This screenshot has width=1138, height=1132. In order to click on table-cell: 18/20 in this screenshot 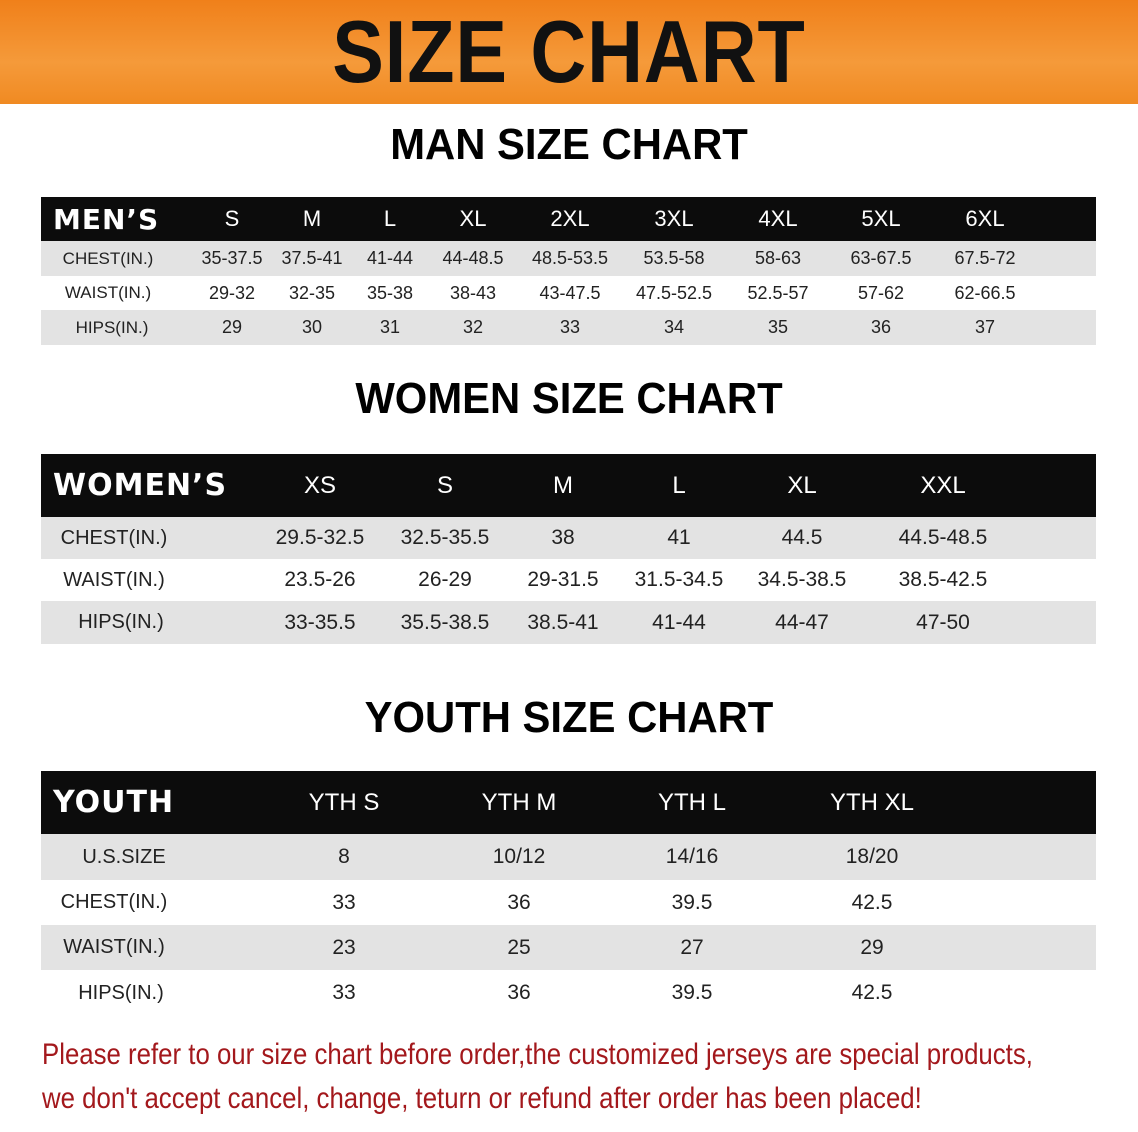, I will do `click(872, 856)`.